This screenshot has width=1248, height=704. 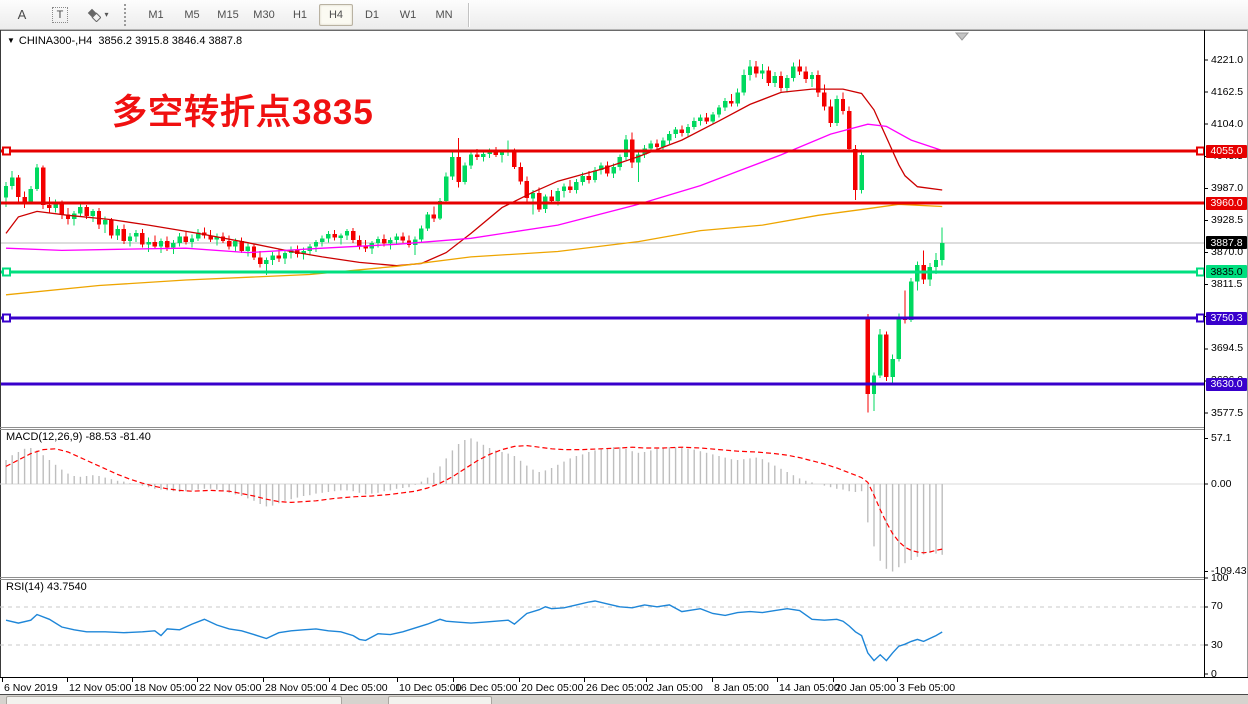 I want to click on time-axis-label: 20 Jan 05:00, so click(x=865, y=688).